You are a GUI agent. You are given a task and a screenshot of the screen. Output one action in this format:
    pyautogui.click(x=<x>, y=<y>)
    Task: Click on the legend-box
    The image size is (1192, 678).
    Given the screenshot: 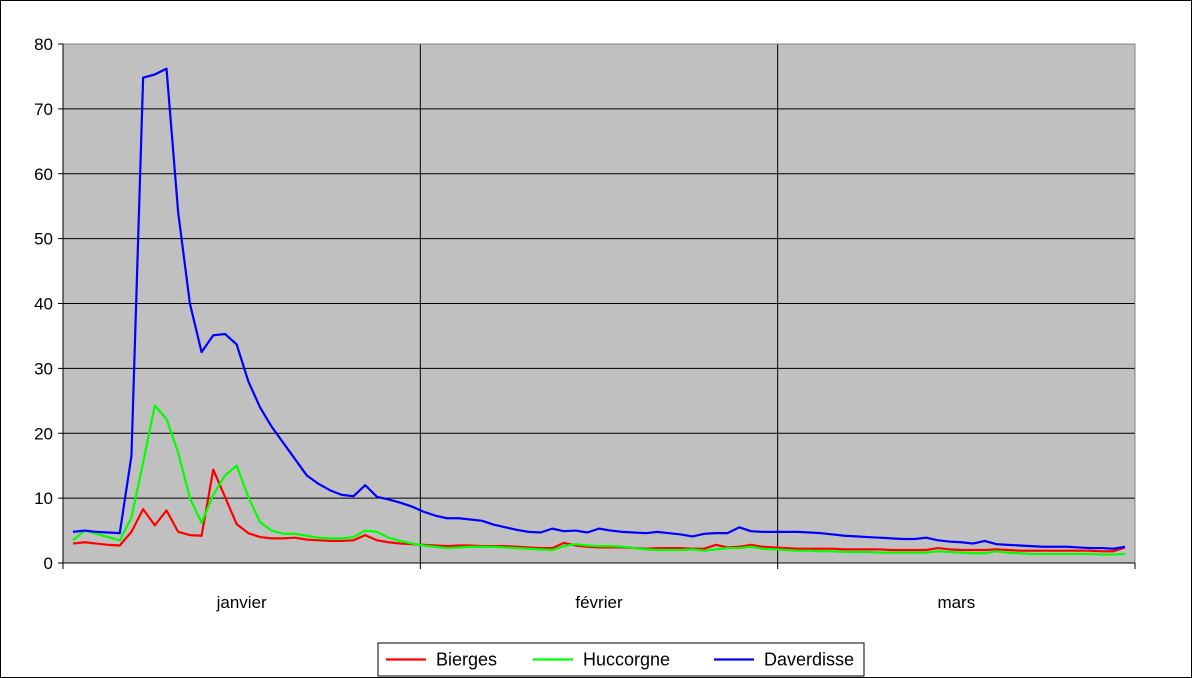 What is the action you would take?
    pyautogui.click(x=621, y=659)
    